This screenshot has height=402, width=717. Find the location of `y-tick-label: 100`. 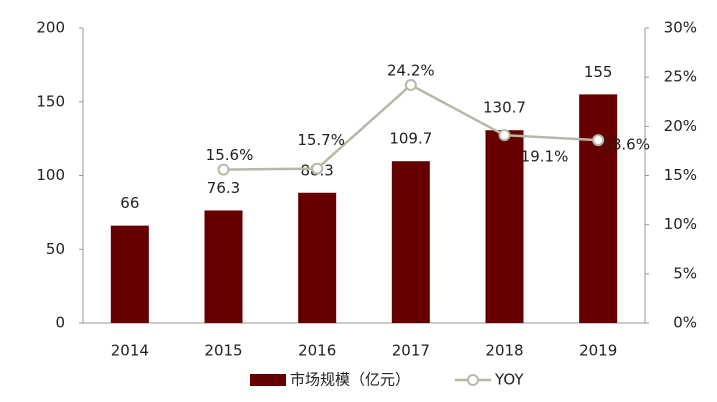

y-tick-label: 100 is located at coordinates (50, 175).